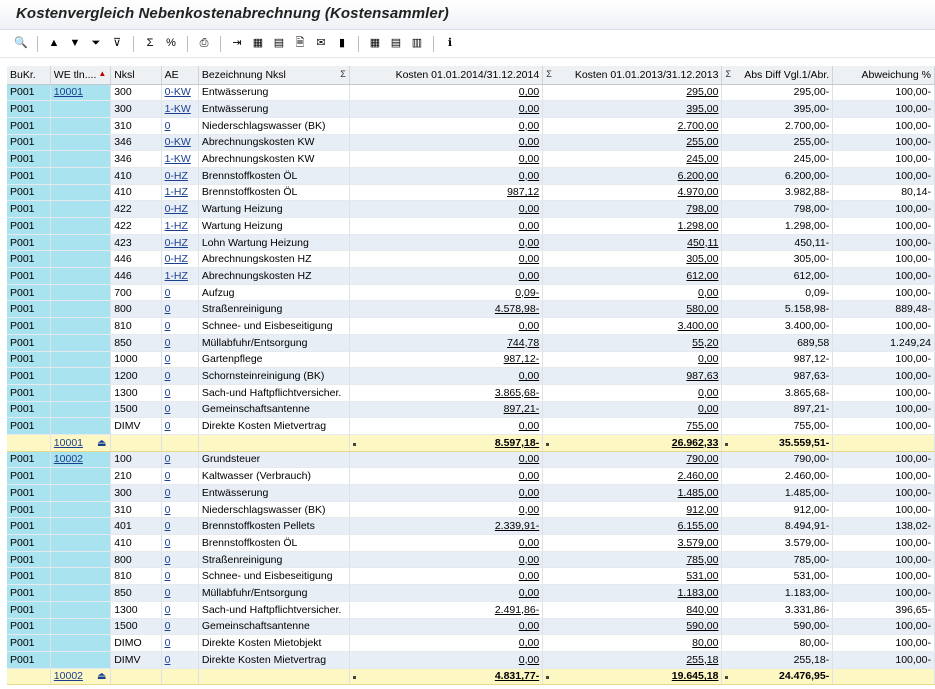 The image size is (935, 689). Describe the element at coordinates (632, 593) in the screenshot. I see `cell-kosten-2013-link: 1.183,00` at that location.